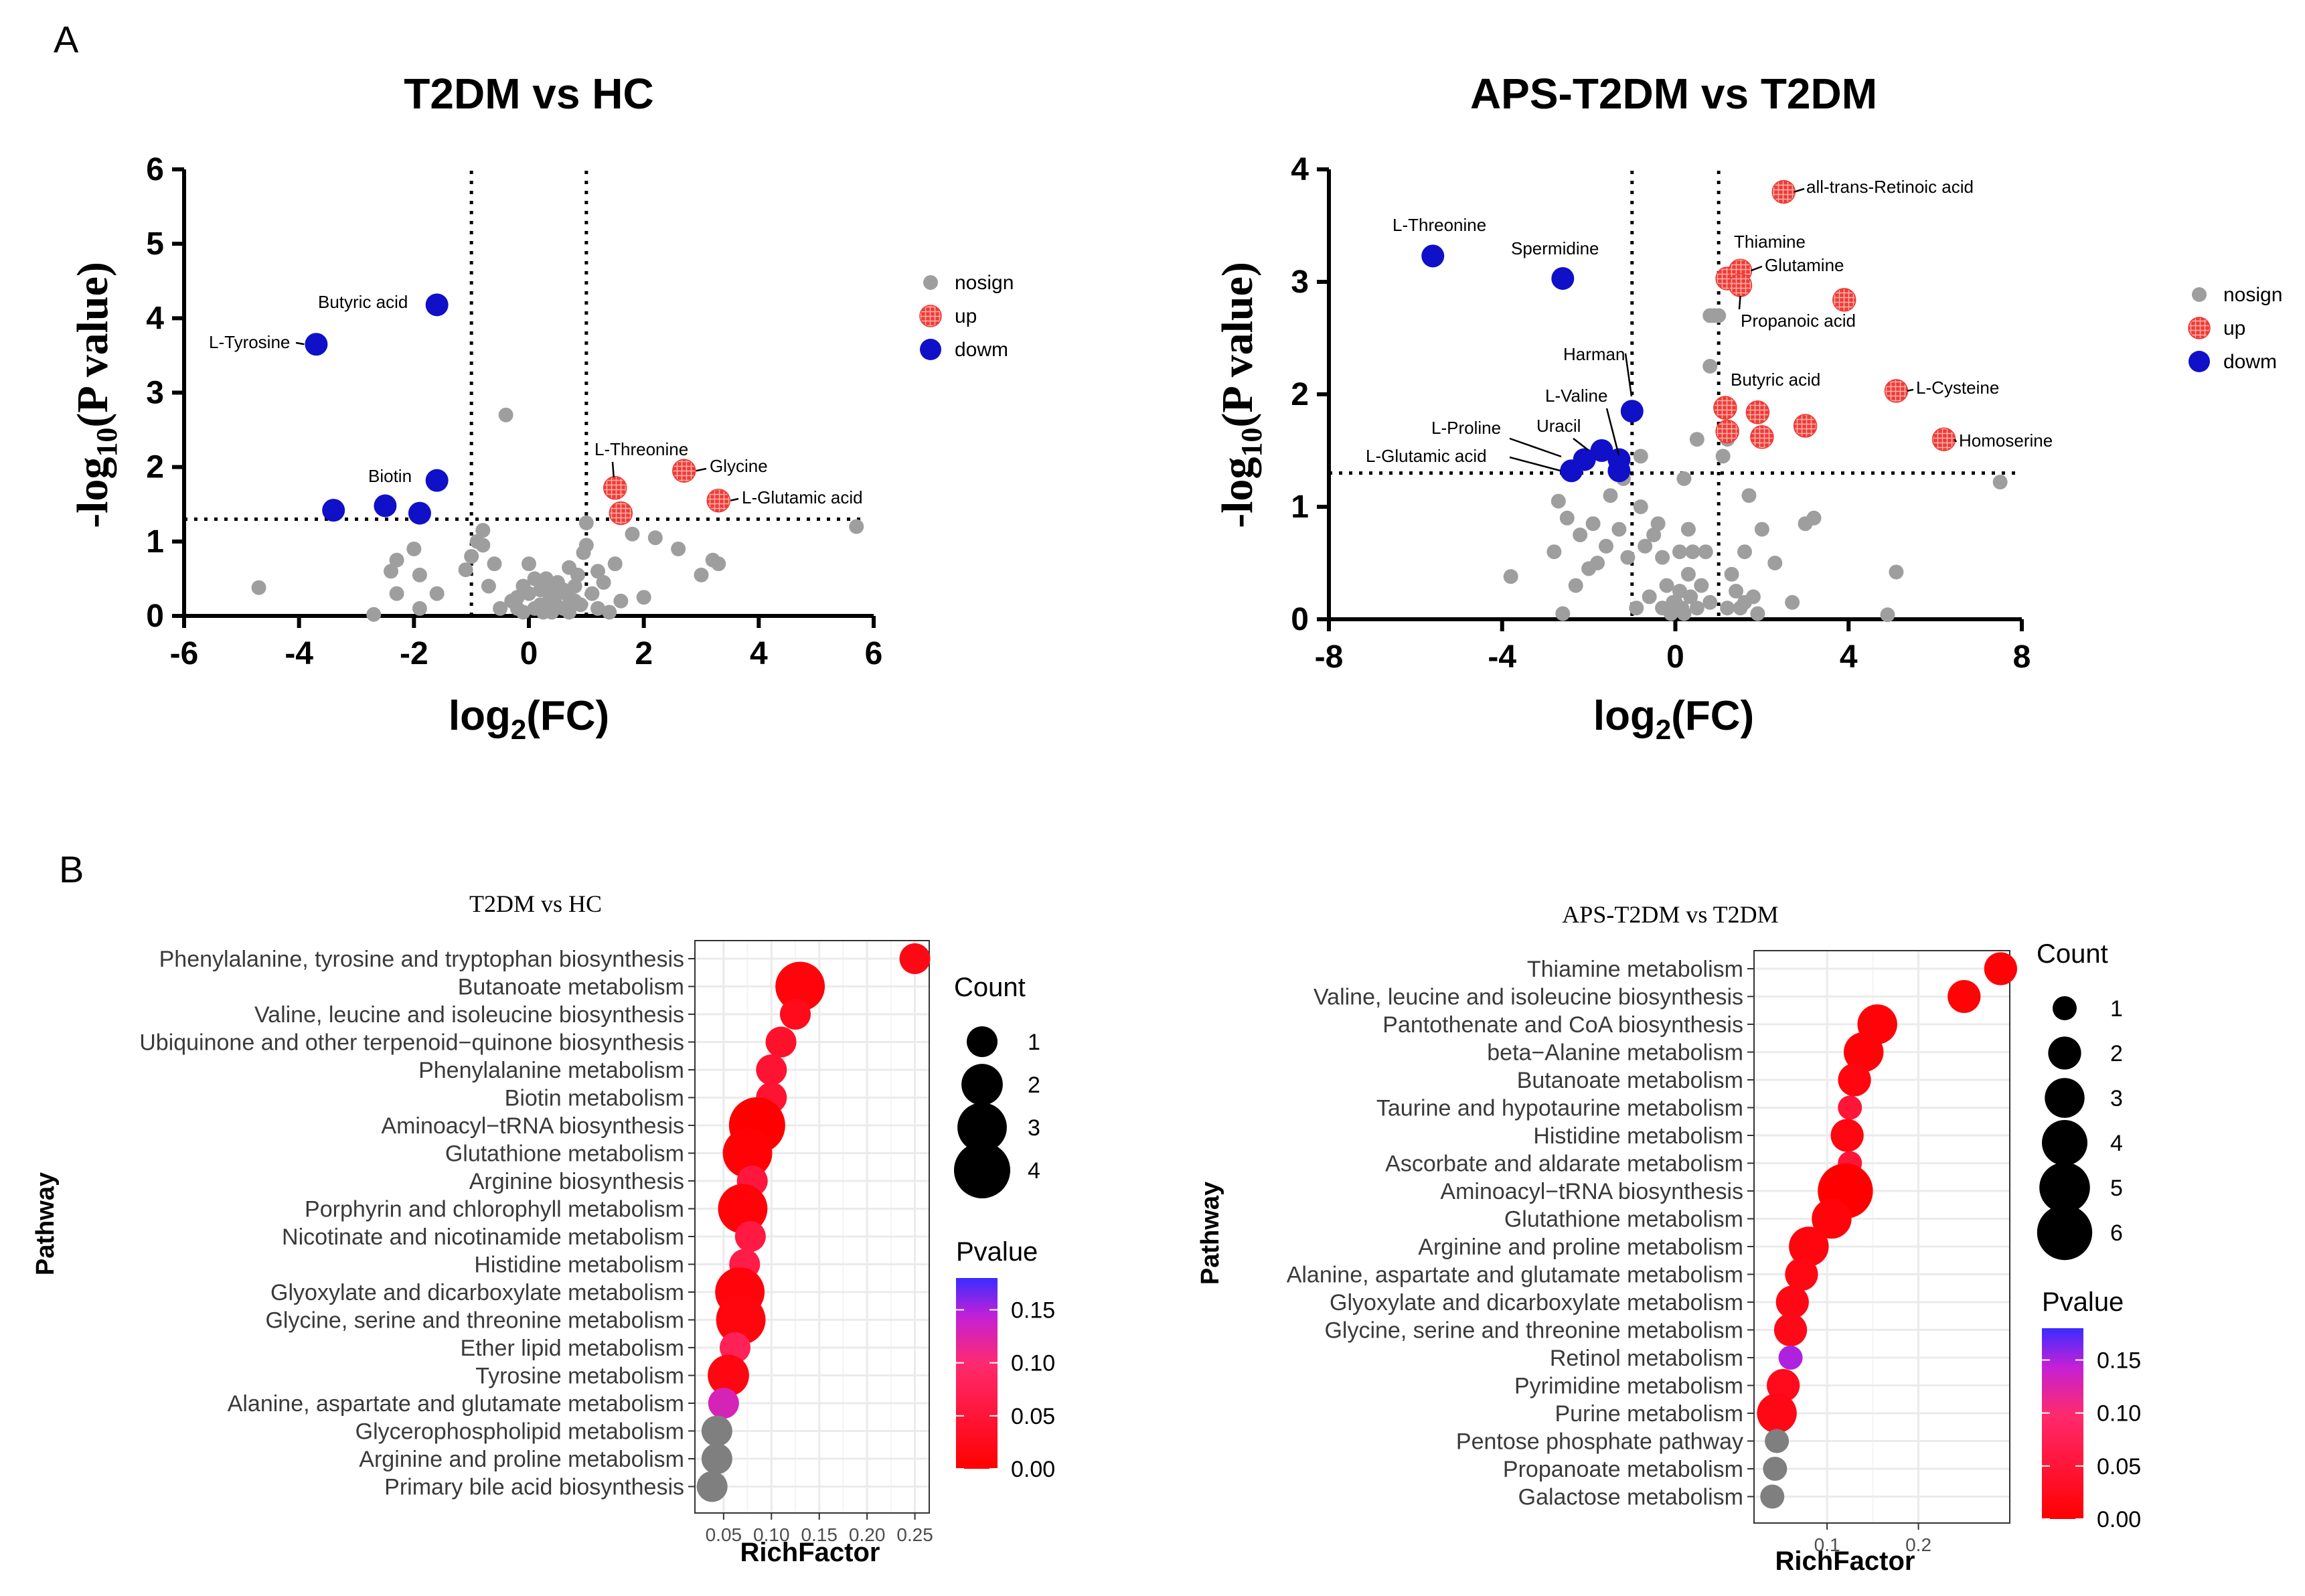  What do you see at coordinates (724, 1534) in the screenshot?
I see `x-tick-label: 0.05` at bounding box center [724, 1534].